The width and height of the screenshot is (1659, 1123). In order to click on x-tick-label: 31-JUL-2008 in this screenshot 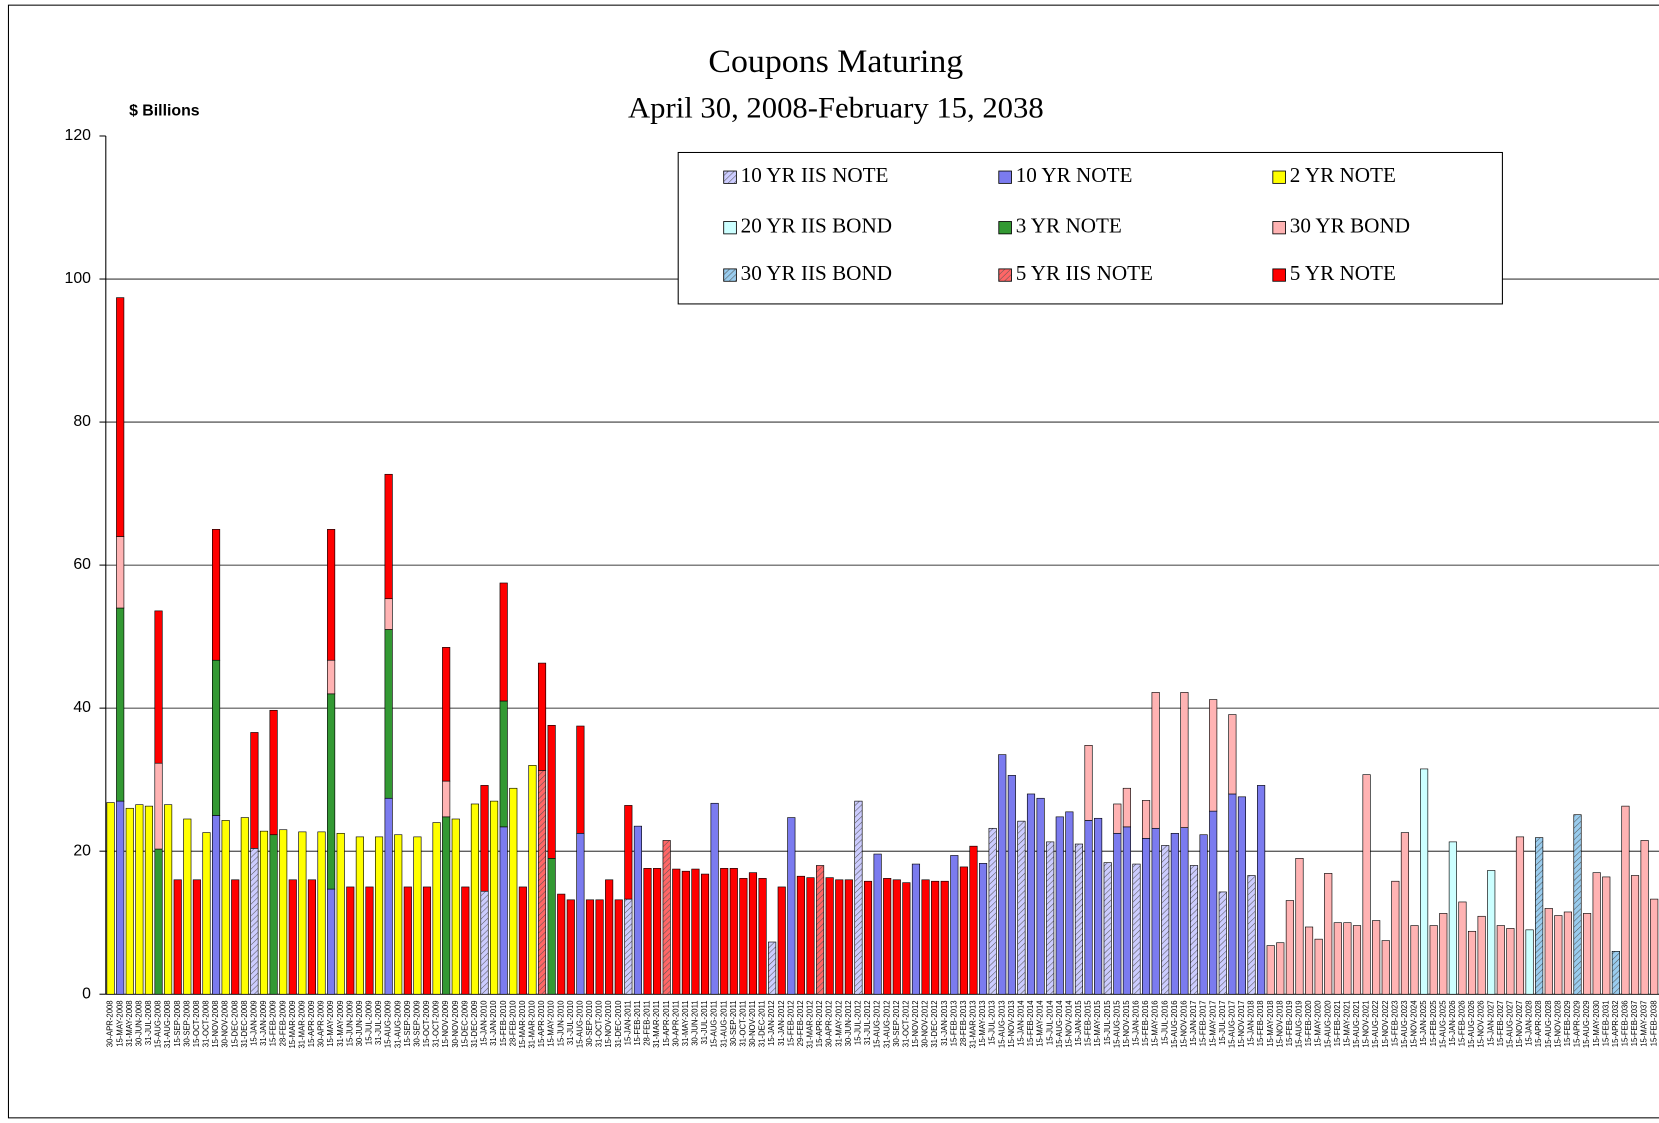, I will do `click(148, 1022)`.